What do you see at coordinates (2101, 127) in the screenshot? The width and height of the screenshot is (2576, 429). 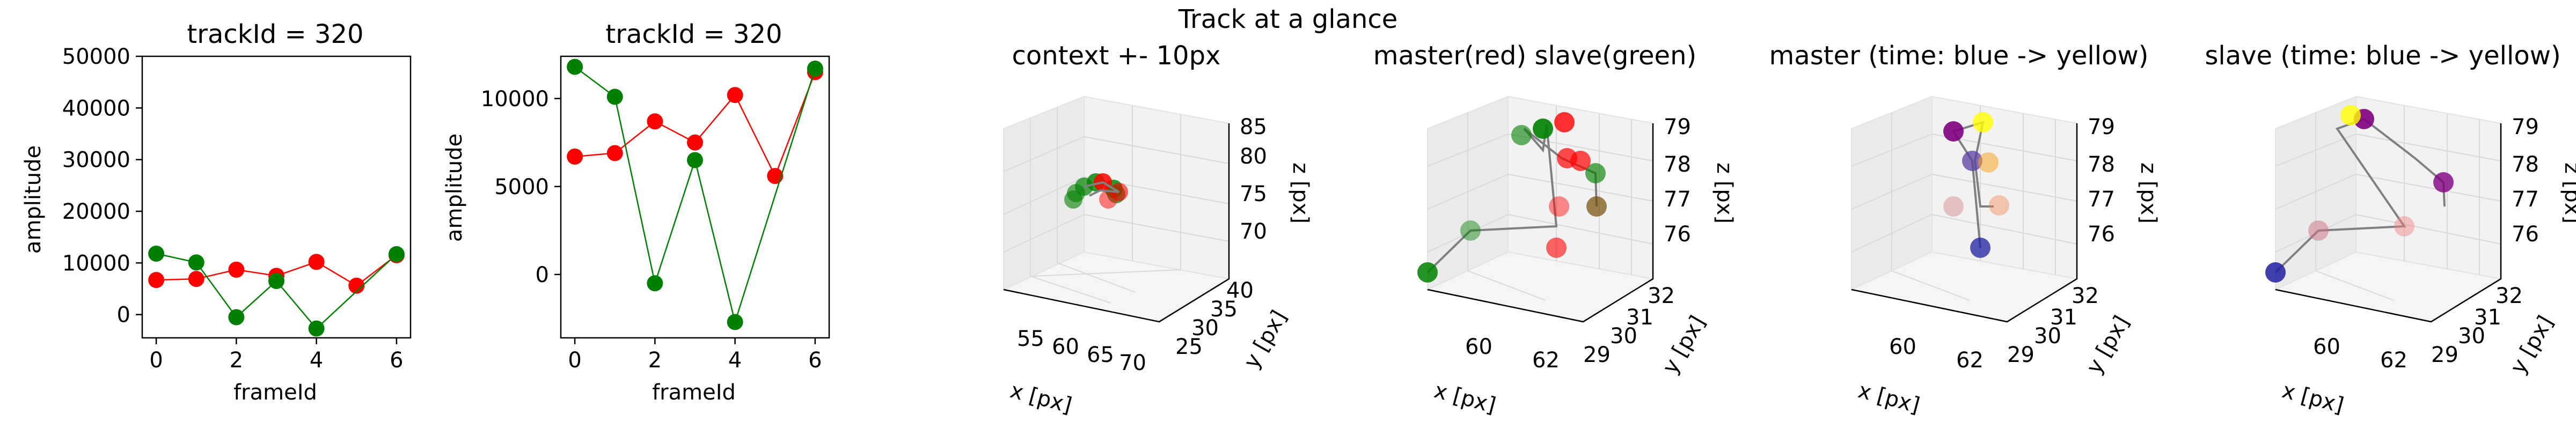 I see `master-ztick-3: 79` at bounding box center [2101, 127].